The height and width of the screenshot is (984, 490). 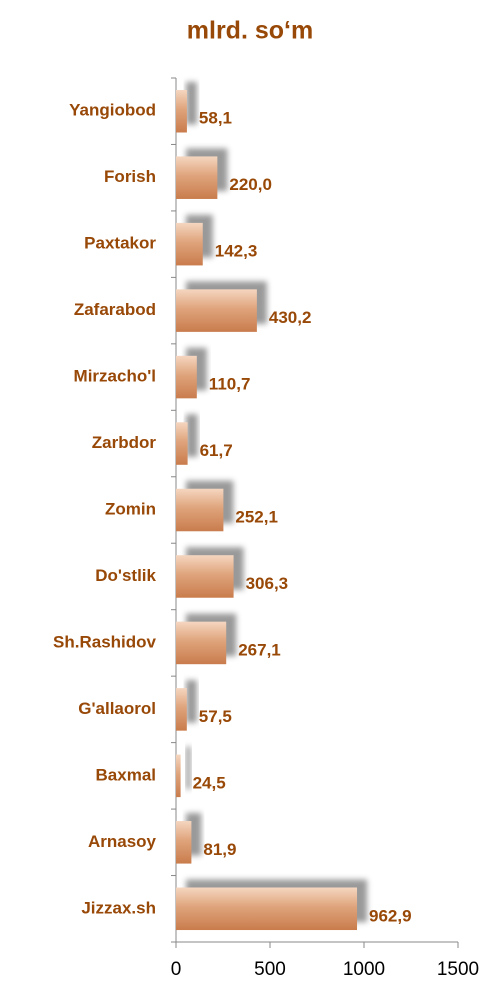 What do you see at coordinates (215, 716) in the screenshot?
I see `data-label: 57,5` at bounding box center [215, 716].